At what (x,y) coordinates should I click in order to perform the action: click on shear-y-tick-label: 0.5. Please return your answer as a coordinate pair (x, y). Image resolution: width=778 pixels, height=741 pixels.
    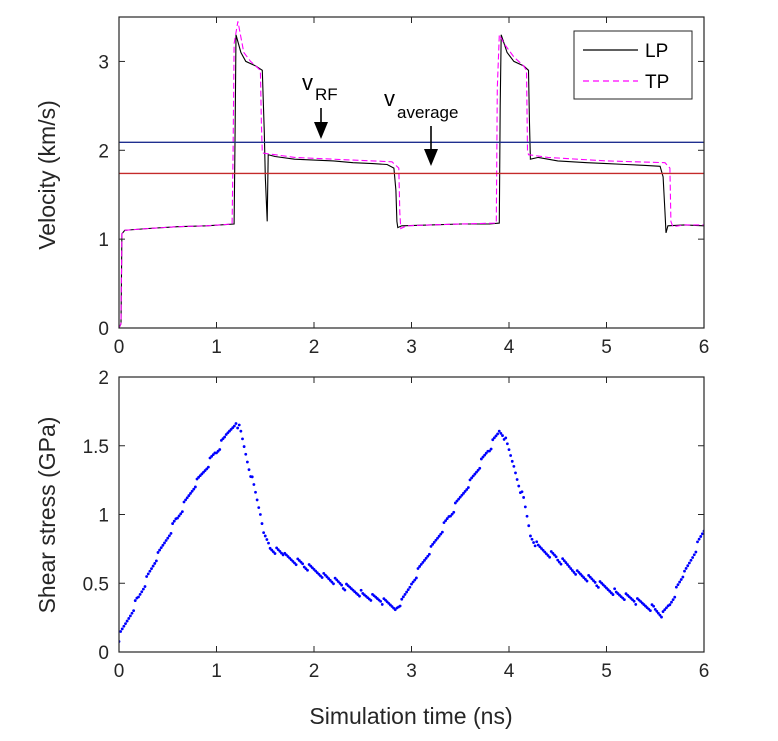
    Looking at the image, I should click on (96, 584).